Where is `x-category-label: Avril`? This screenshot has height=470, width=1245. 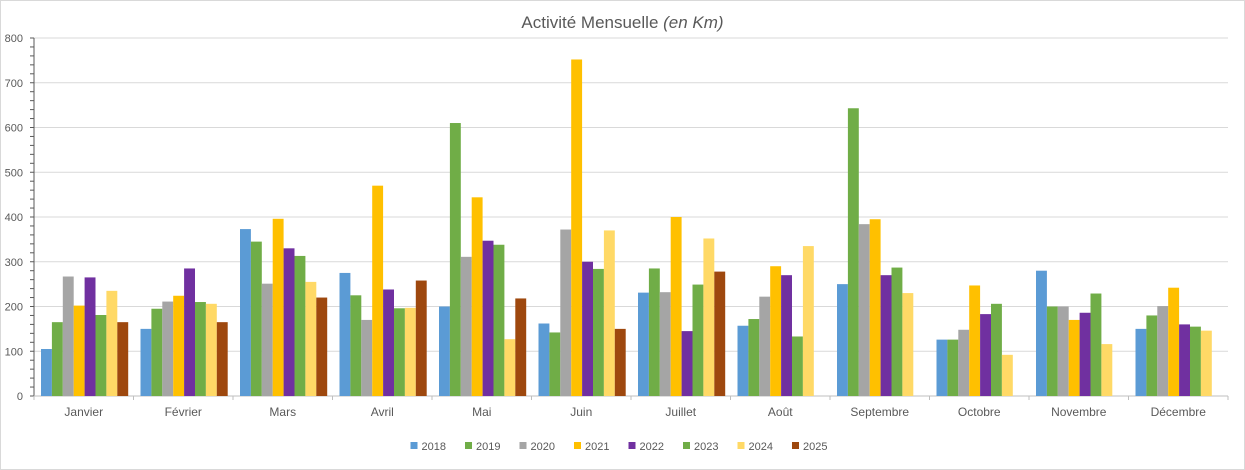
x-category-label: Avril is located at coordinates (382, 412).